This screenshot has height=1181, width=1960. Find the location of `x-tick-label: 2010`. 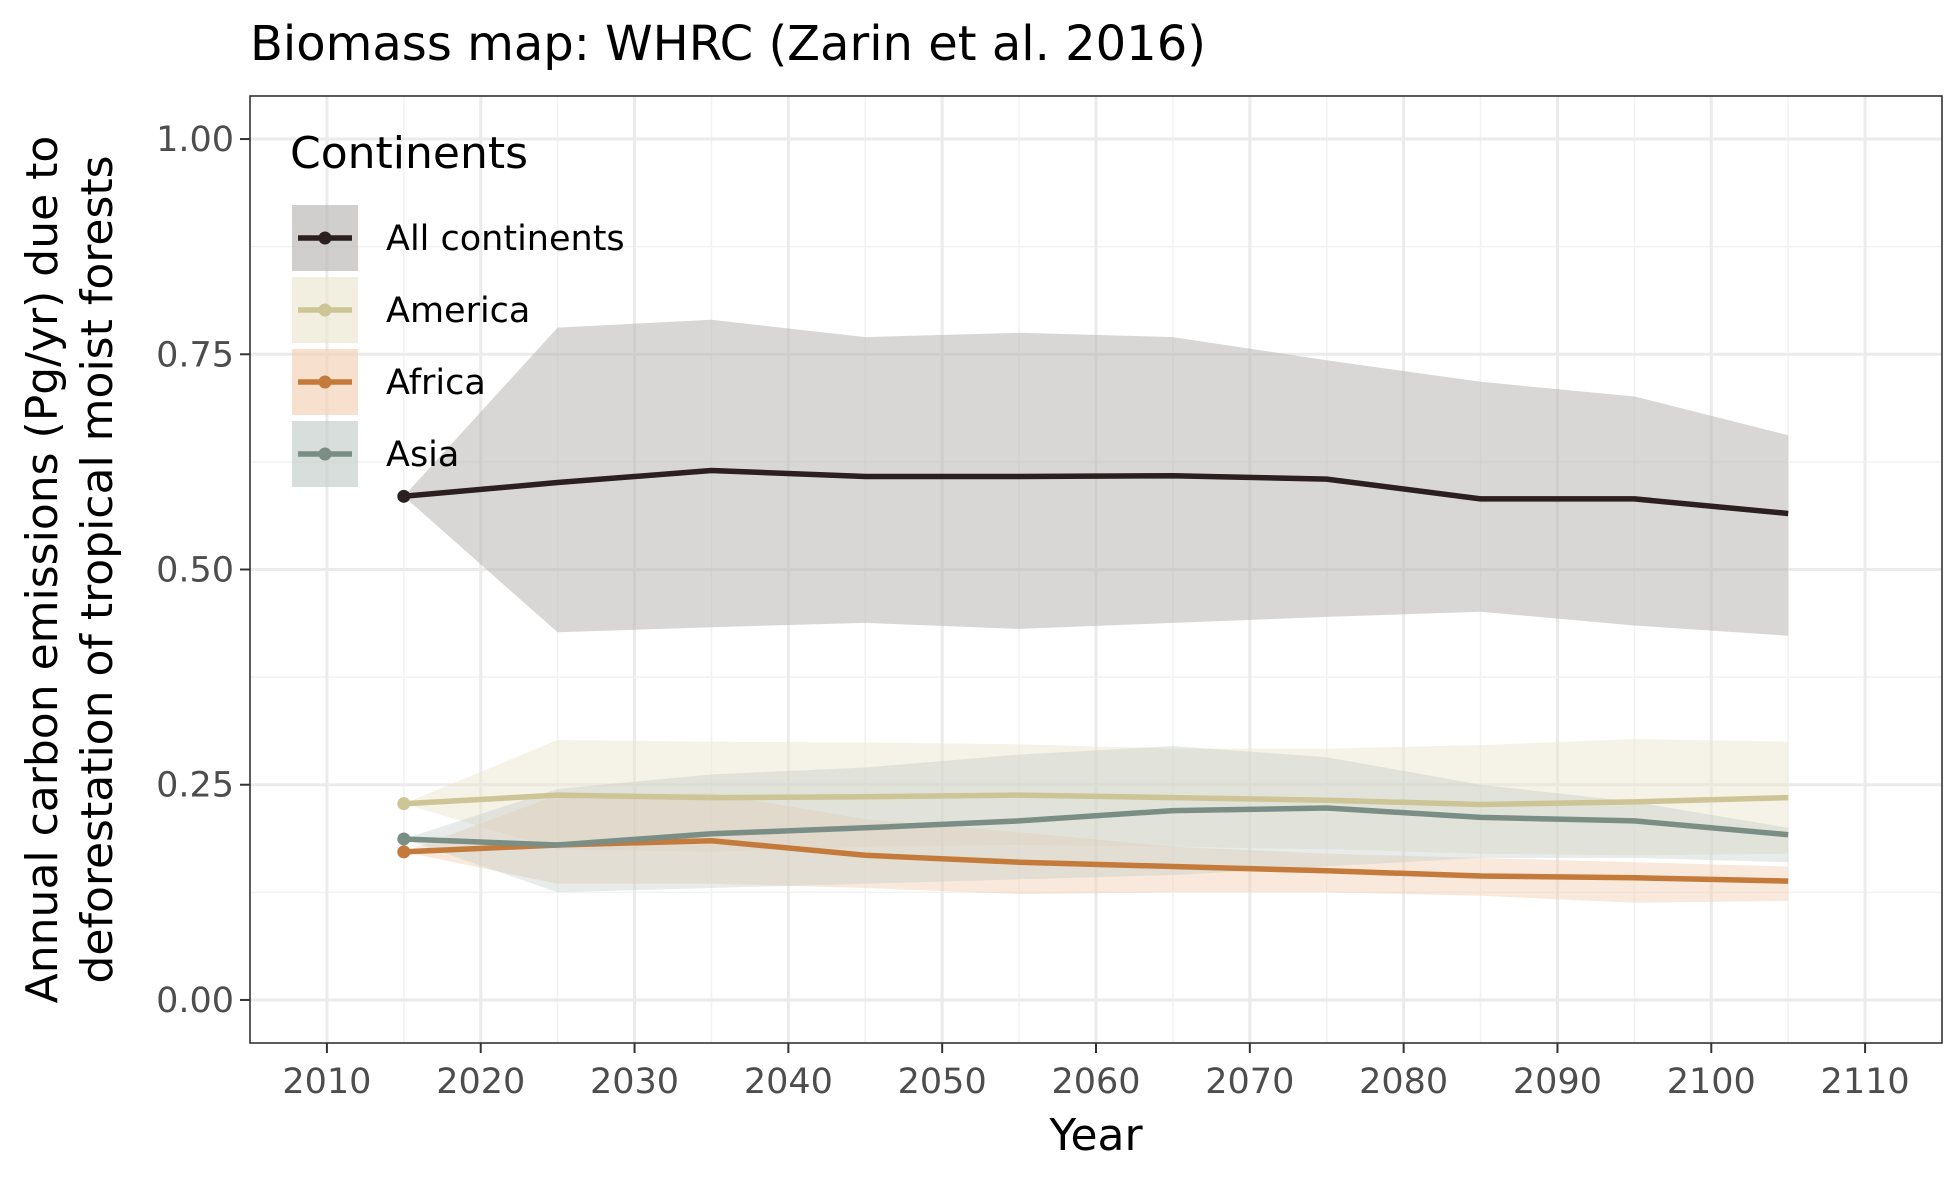

x-tick-label: 2010 is located at coordinates (326, 1082).